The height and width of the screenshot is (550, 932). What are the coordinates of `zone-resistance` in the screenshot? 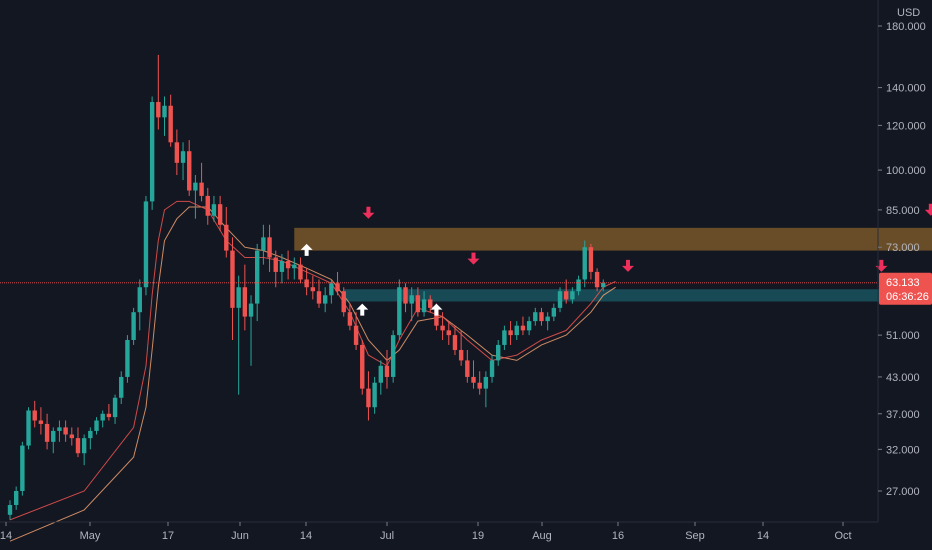 It's located at (613, 239).